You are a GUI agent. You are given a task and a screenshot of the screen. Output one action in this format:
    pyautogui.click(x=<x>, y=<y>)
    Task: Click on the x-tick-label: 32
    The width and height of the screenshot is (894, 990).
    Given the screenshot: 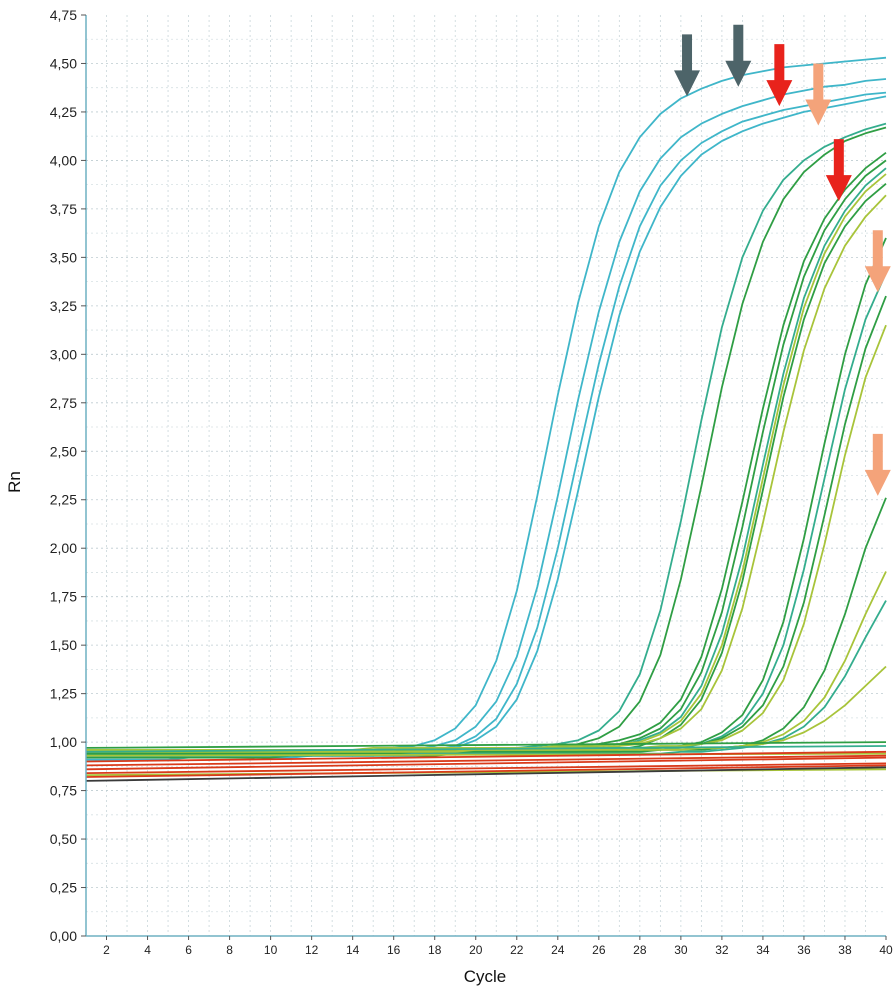 What is the action you would take?
    pyautogui.click(x=722, y=950)
    